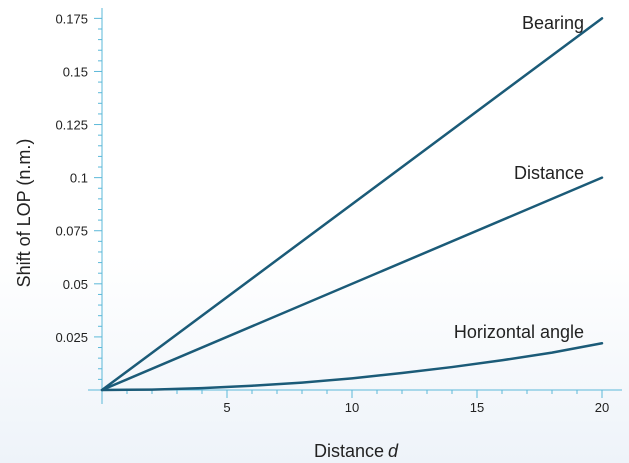 The height and width of the screenshot is (463, 629). I want to click on series-label-horizontal-angle: Horizontal angle, so click(519, 332).